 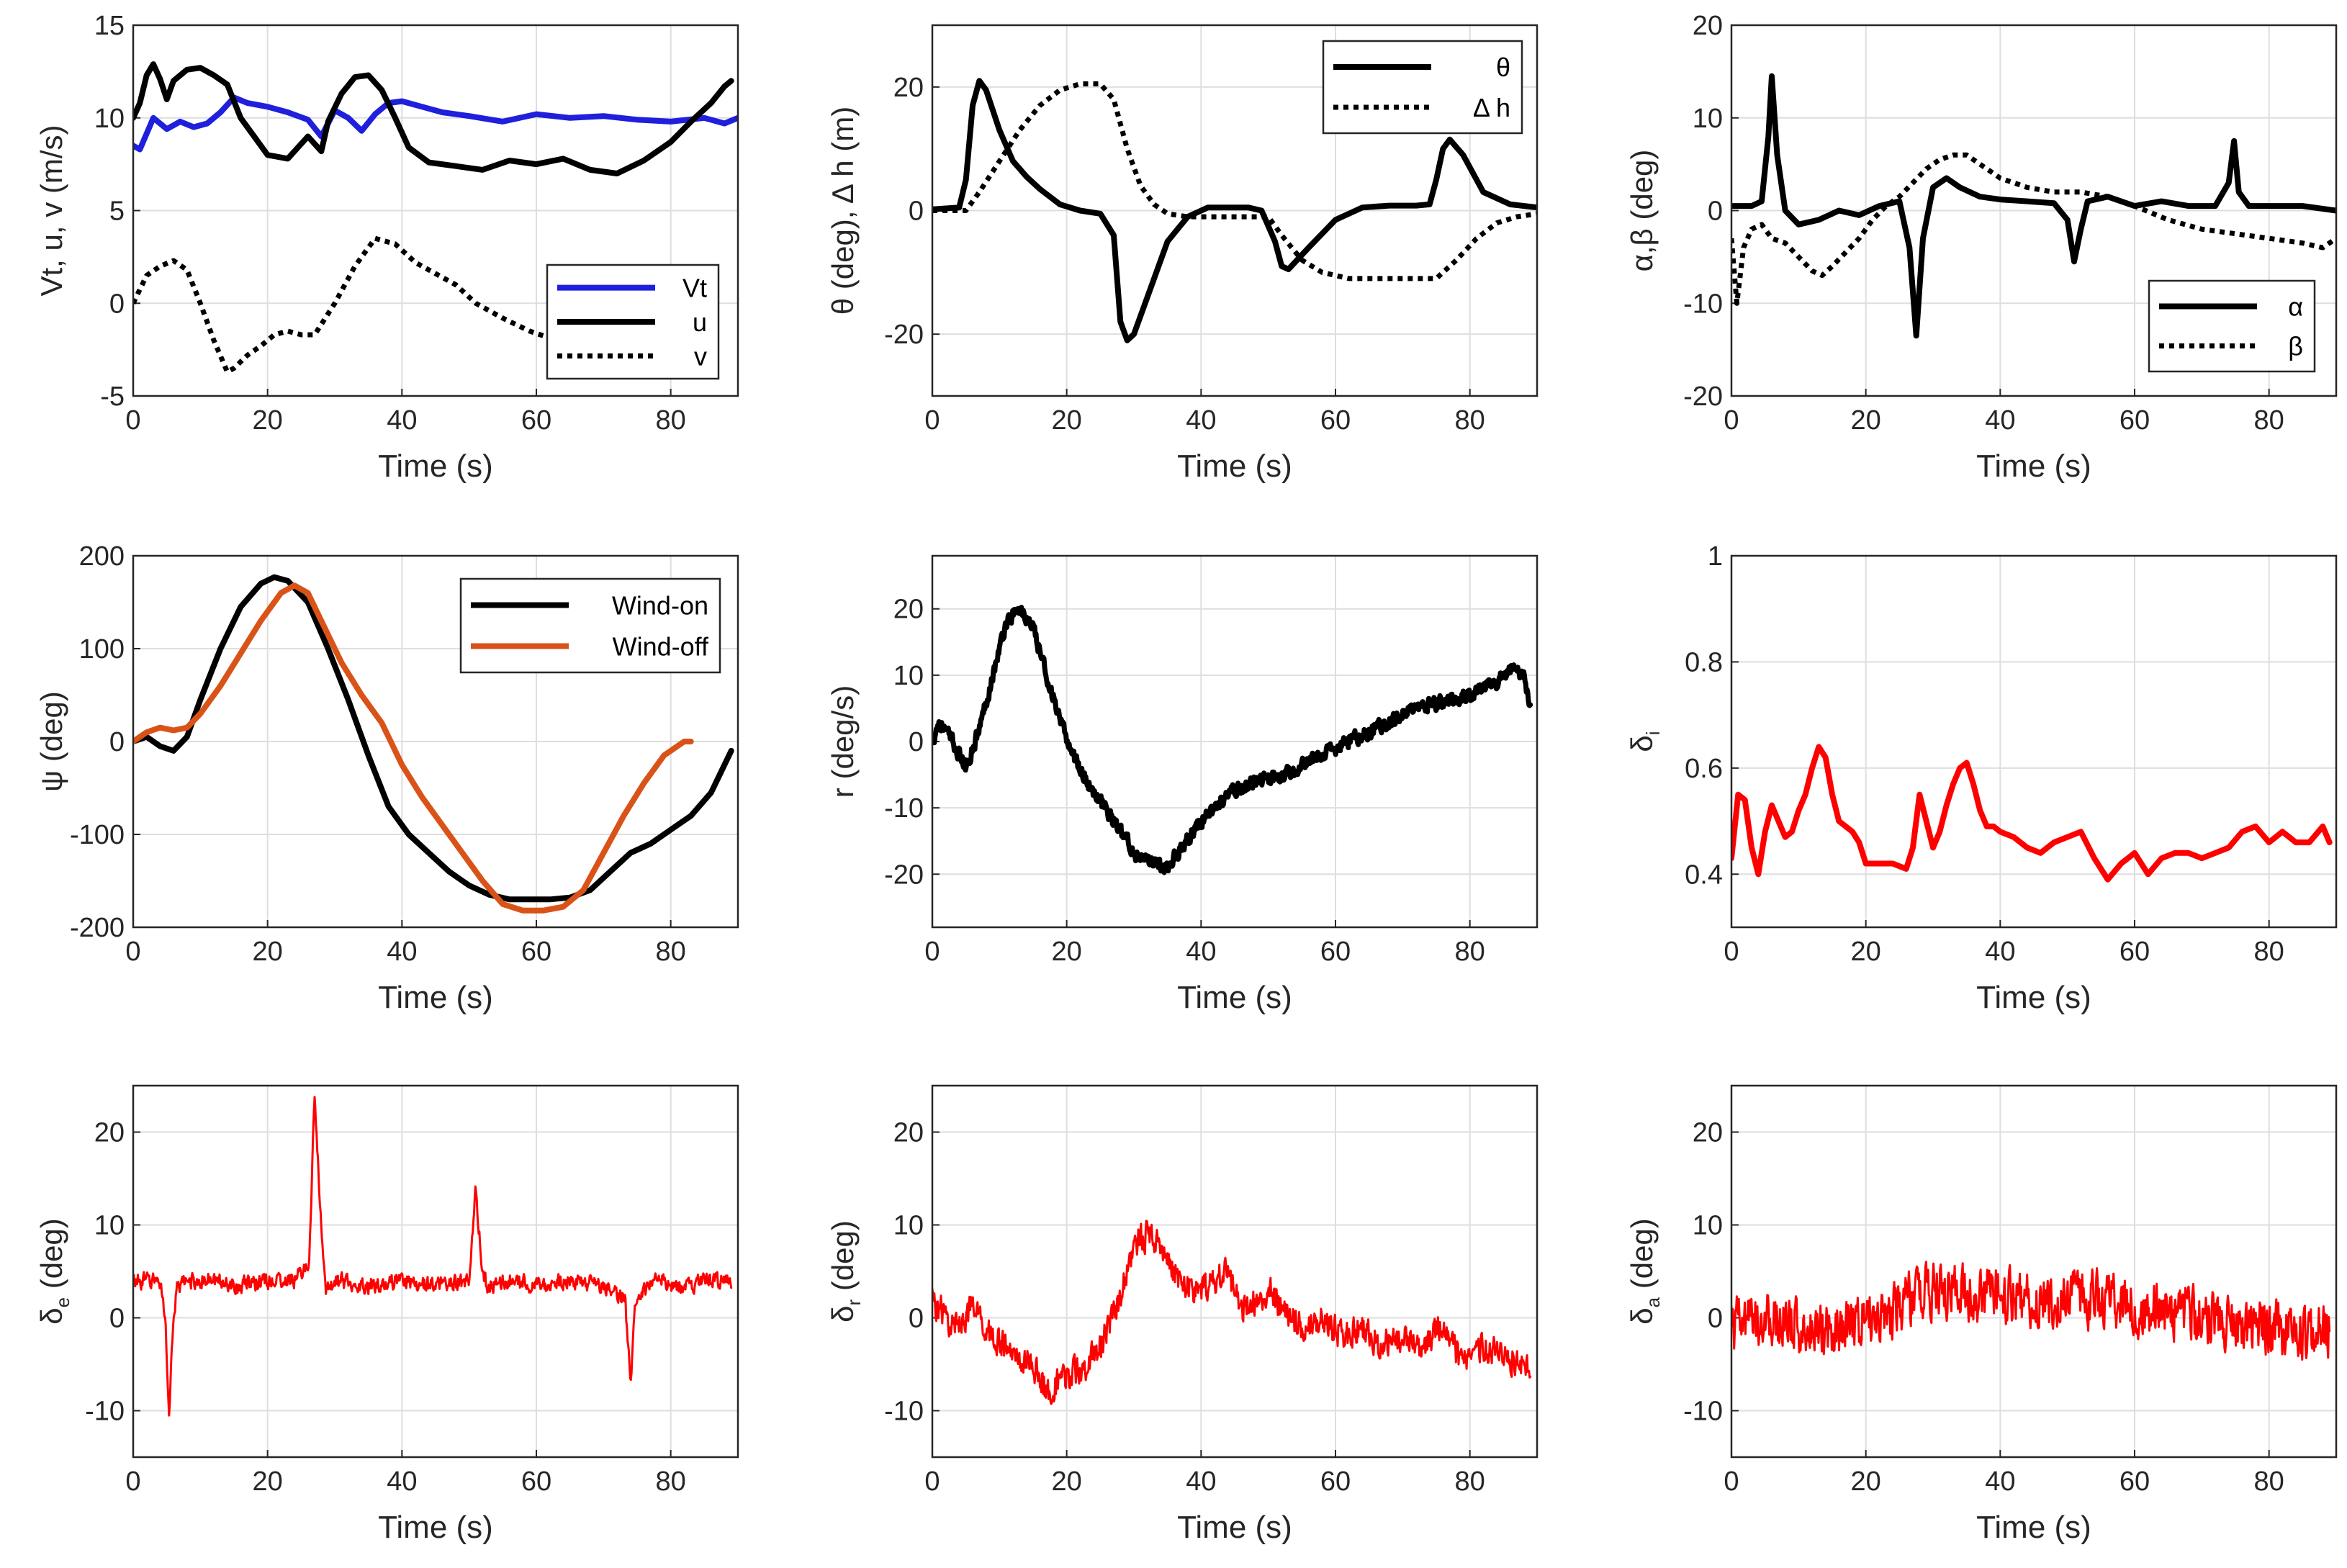 What do you see at coordinates (112, 397) in the screenshot?
I see `y-tick-label: -5` at bounding box center [112, 397].